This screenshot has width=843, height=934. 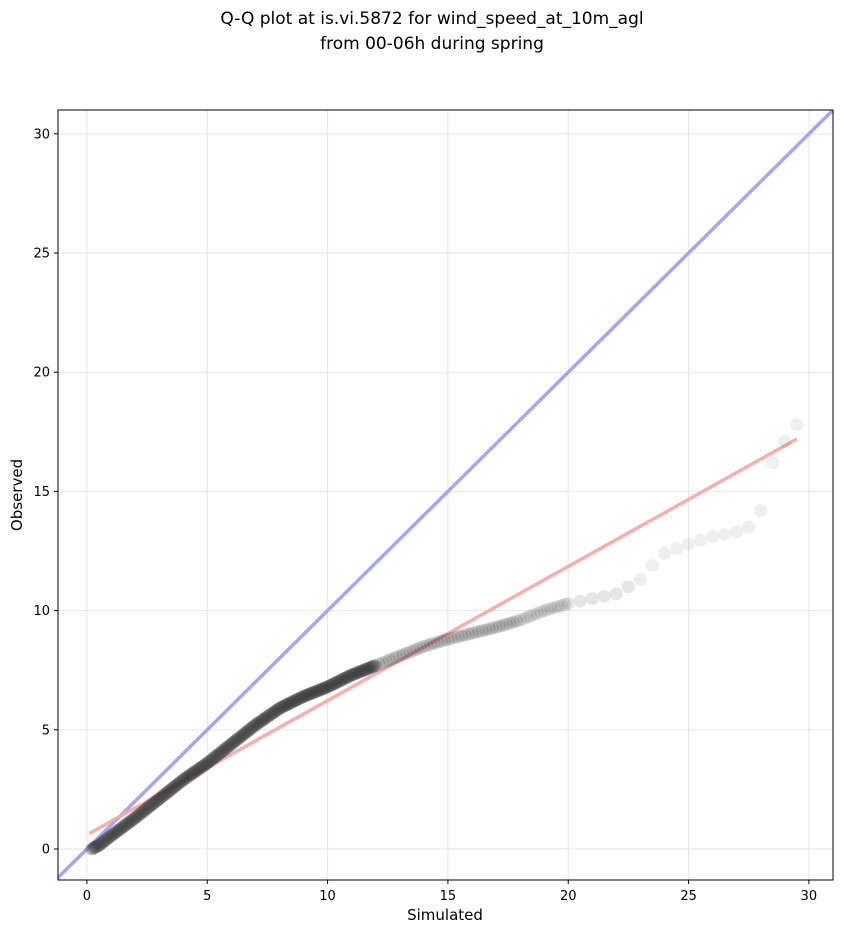 I want to click on x-tick-label-1: 5, so click(x=207, y=896).